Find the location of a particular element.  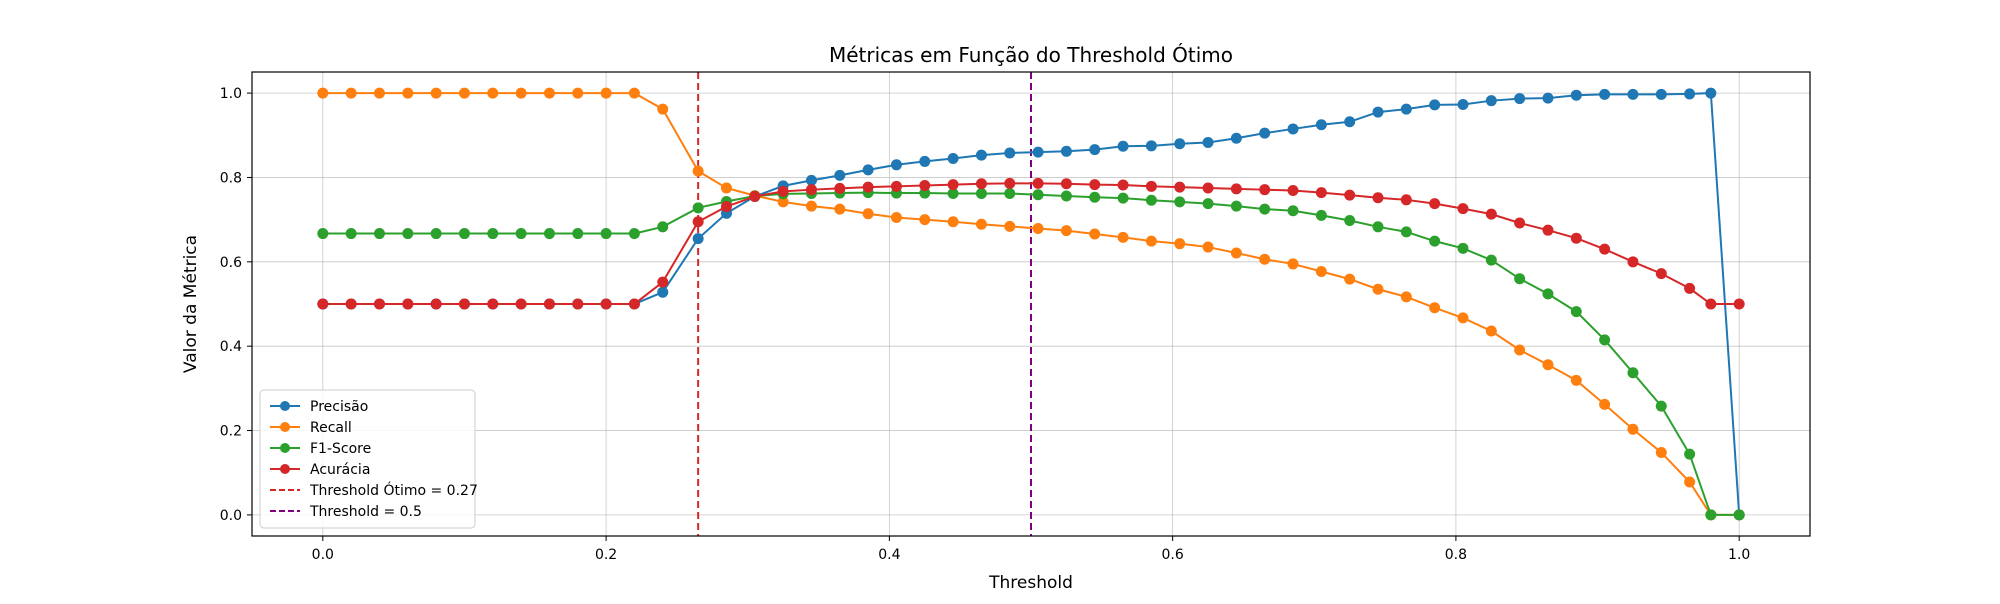

x-tick-label: 0.8 is located at coordinates (1456, 555).